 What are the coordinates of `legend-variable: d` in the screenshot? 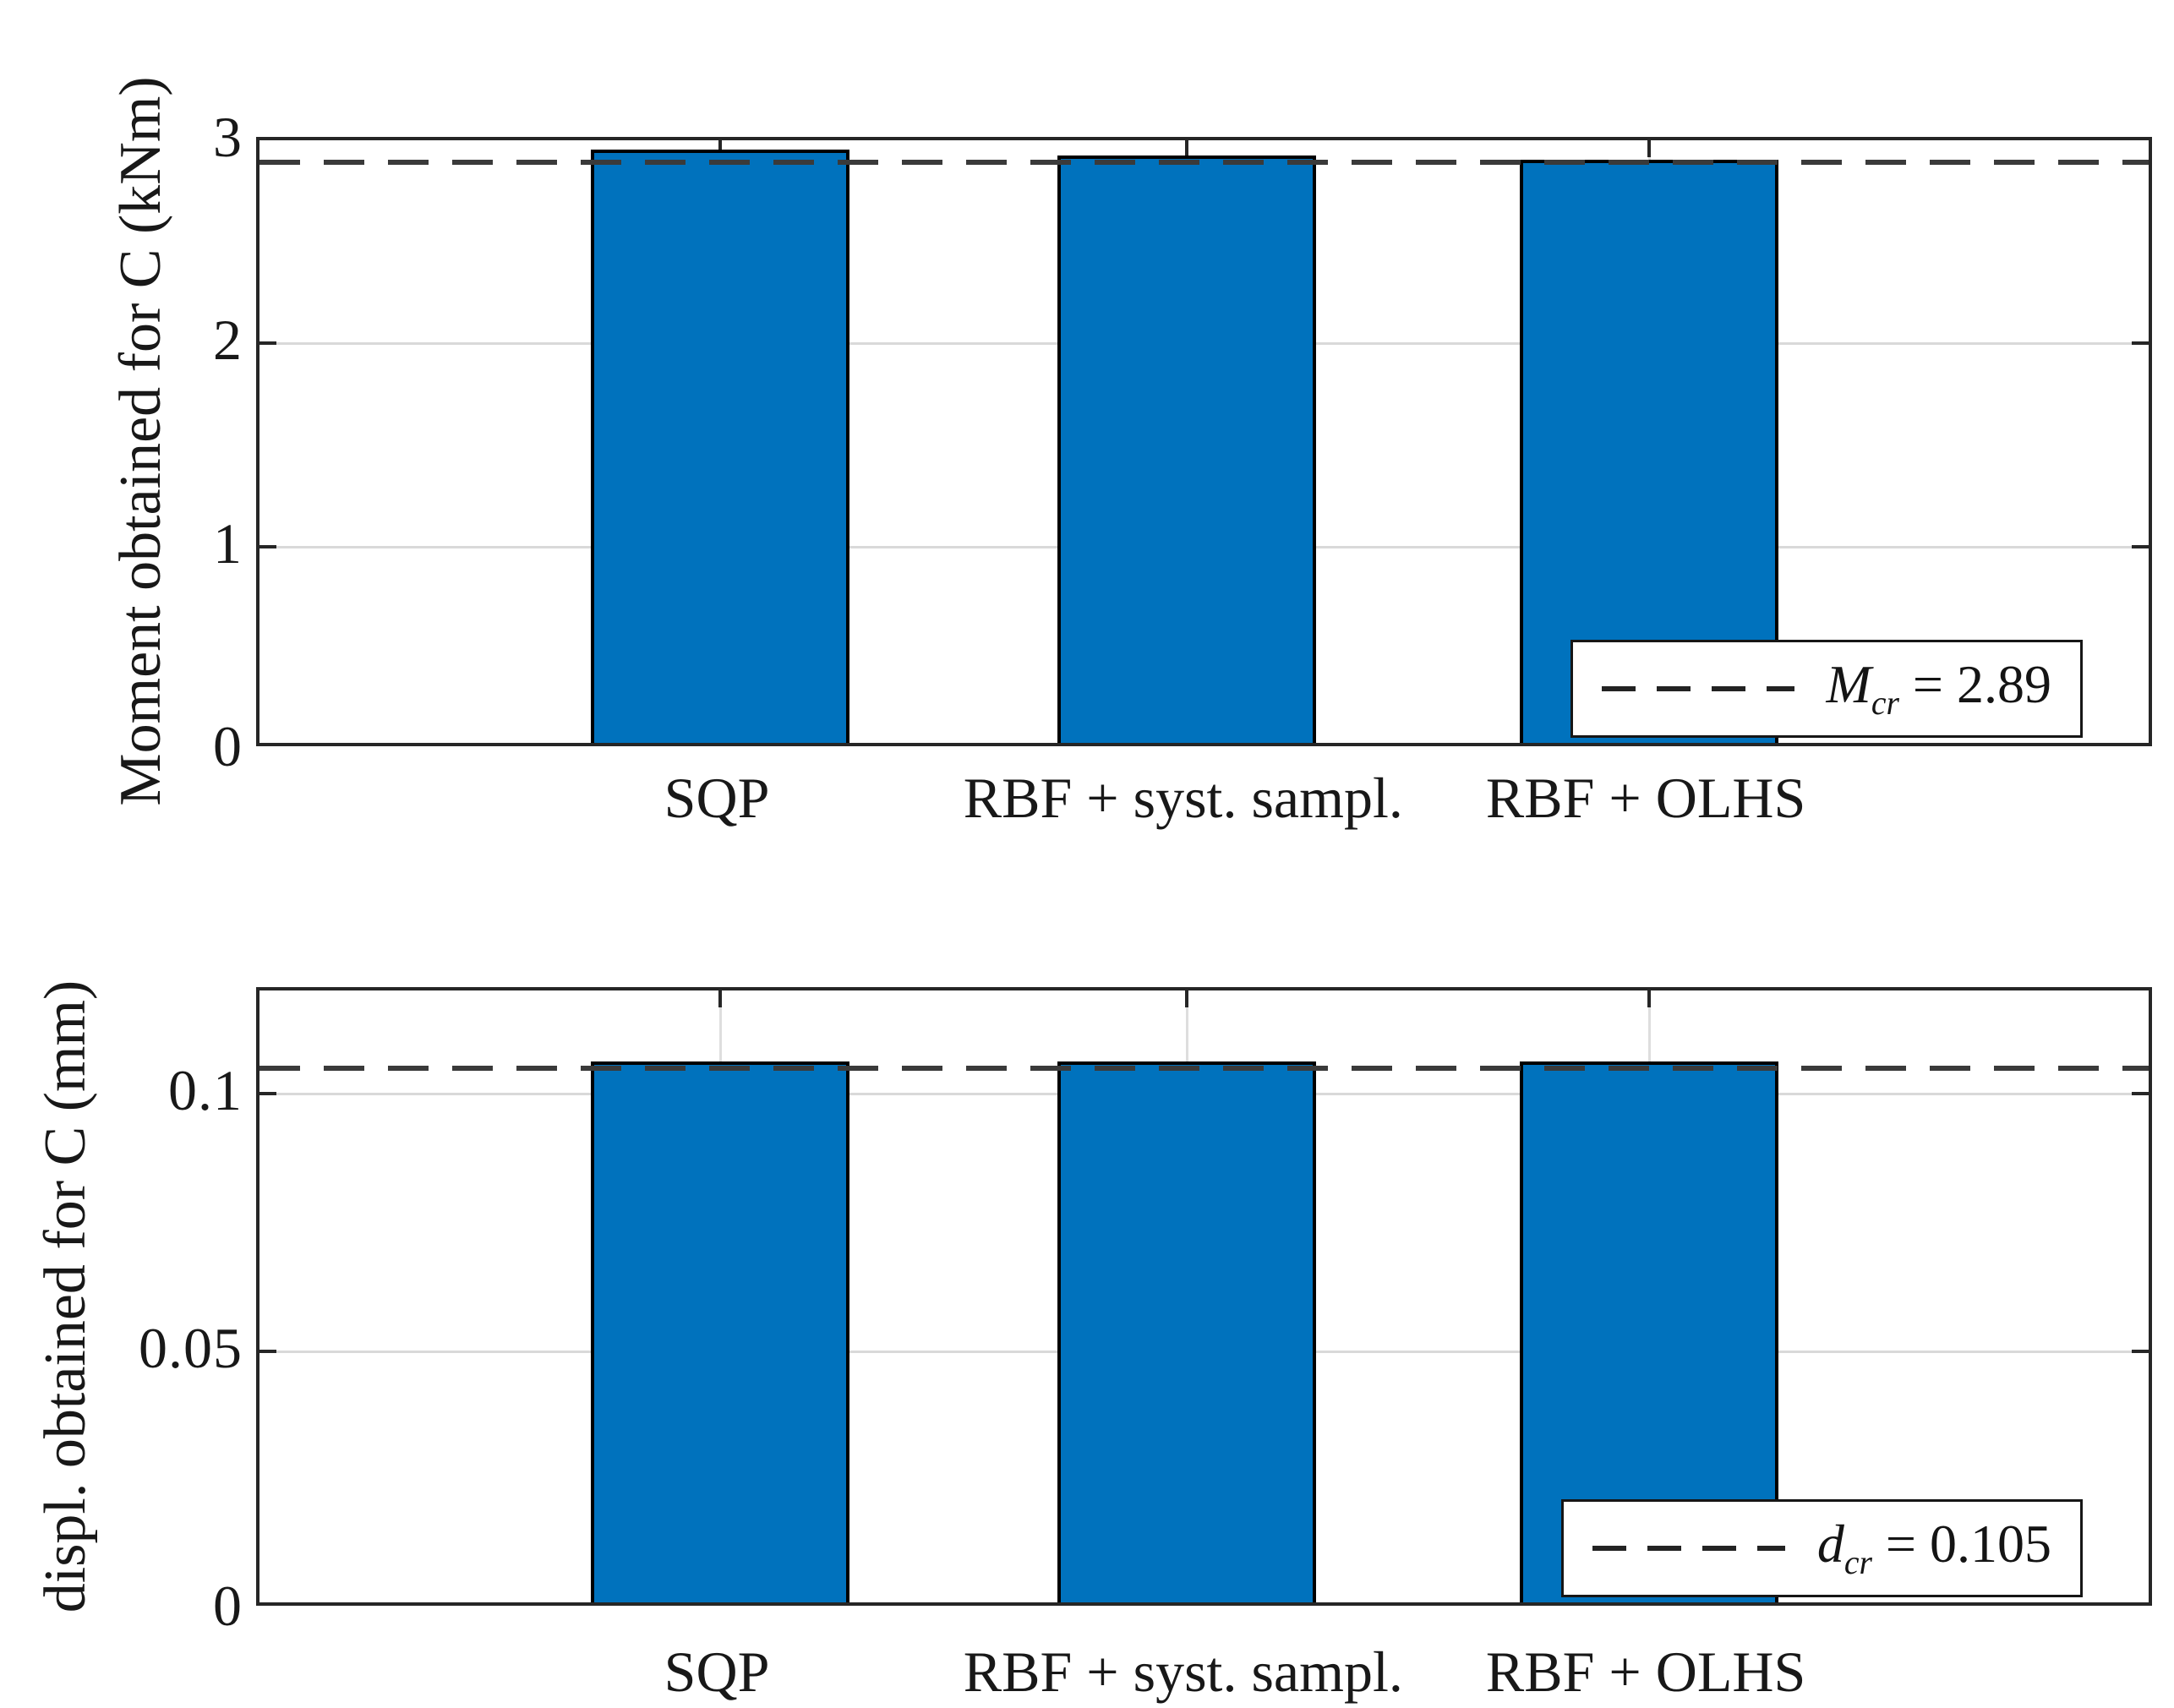 It's located at (1830, 1543).